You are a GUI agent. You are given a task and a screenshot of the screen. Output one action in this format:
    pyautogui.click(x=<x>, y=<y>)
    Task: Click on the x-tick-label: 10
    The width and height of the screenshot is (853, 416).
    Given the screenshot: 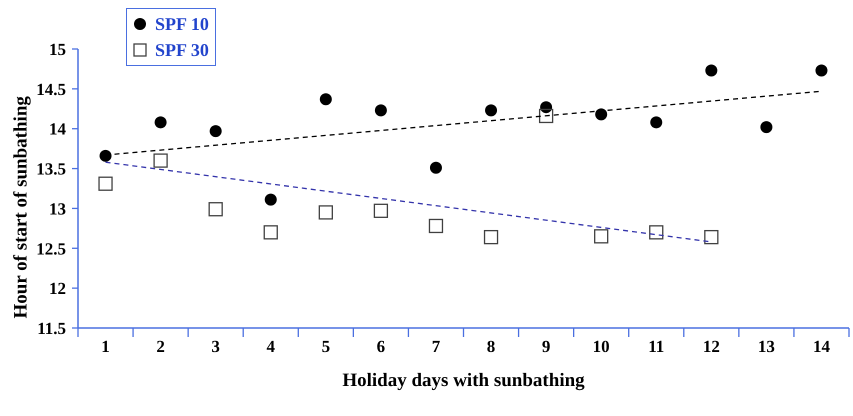 What is the action you would take?
    pyautogui.click(x=601, y=346)
    